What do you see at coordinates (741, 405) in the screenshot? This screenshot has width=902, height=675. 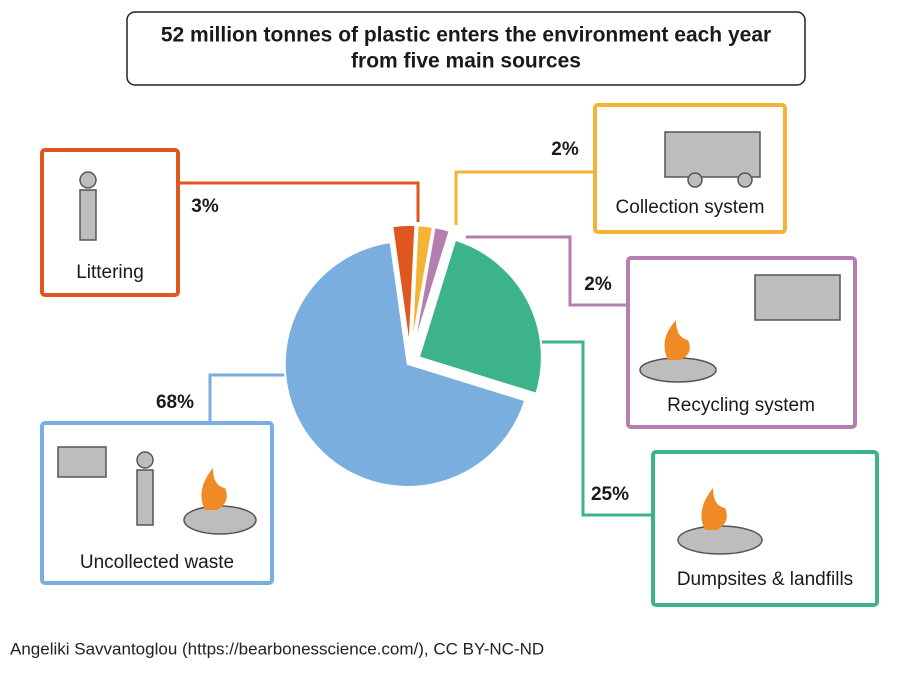 I see `category-label: Recycling system` at bounding box center [741, 405].